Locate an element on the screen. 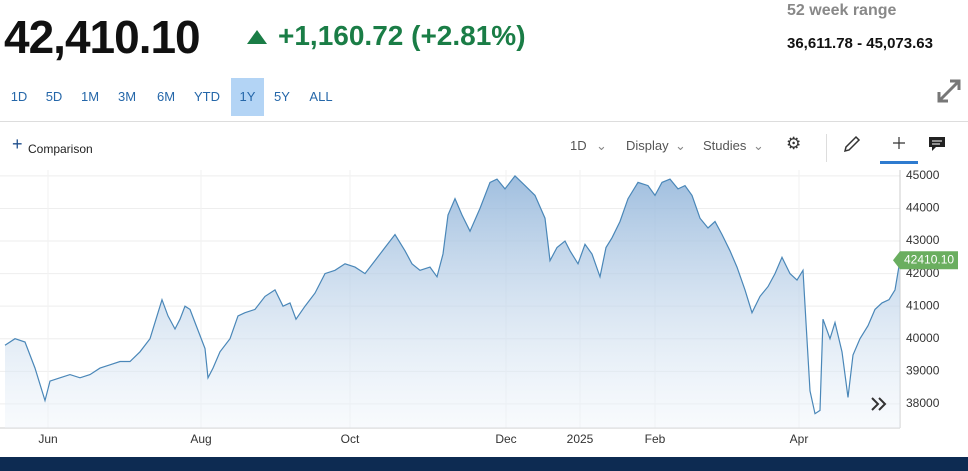 The width and height of the screenshot is (968, 471). up-arrow is located at coordinates (257, 37).